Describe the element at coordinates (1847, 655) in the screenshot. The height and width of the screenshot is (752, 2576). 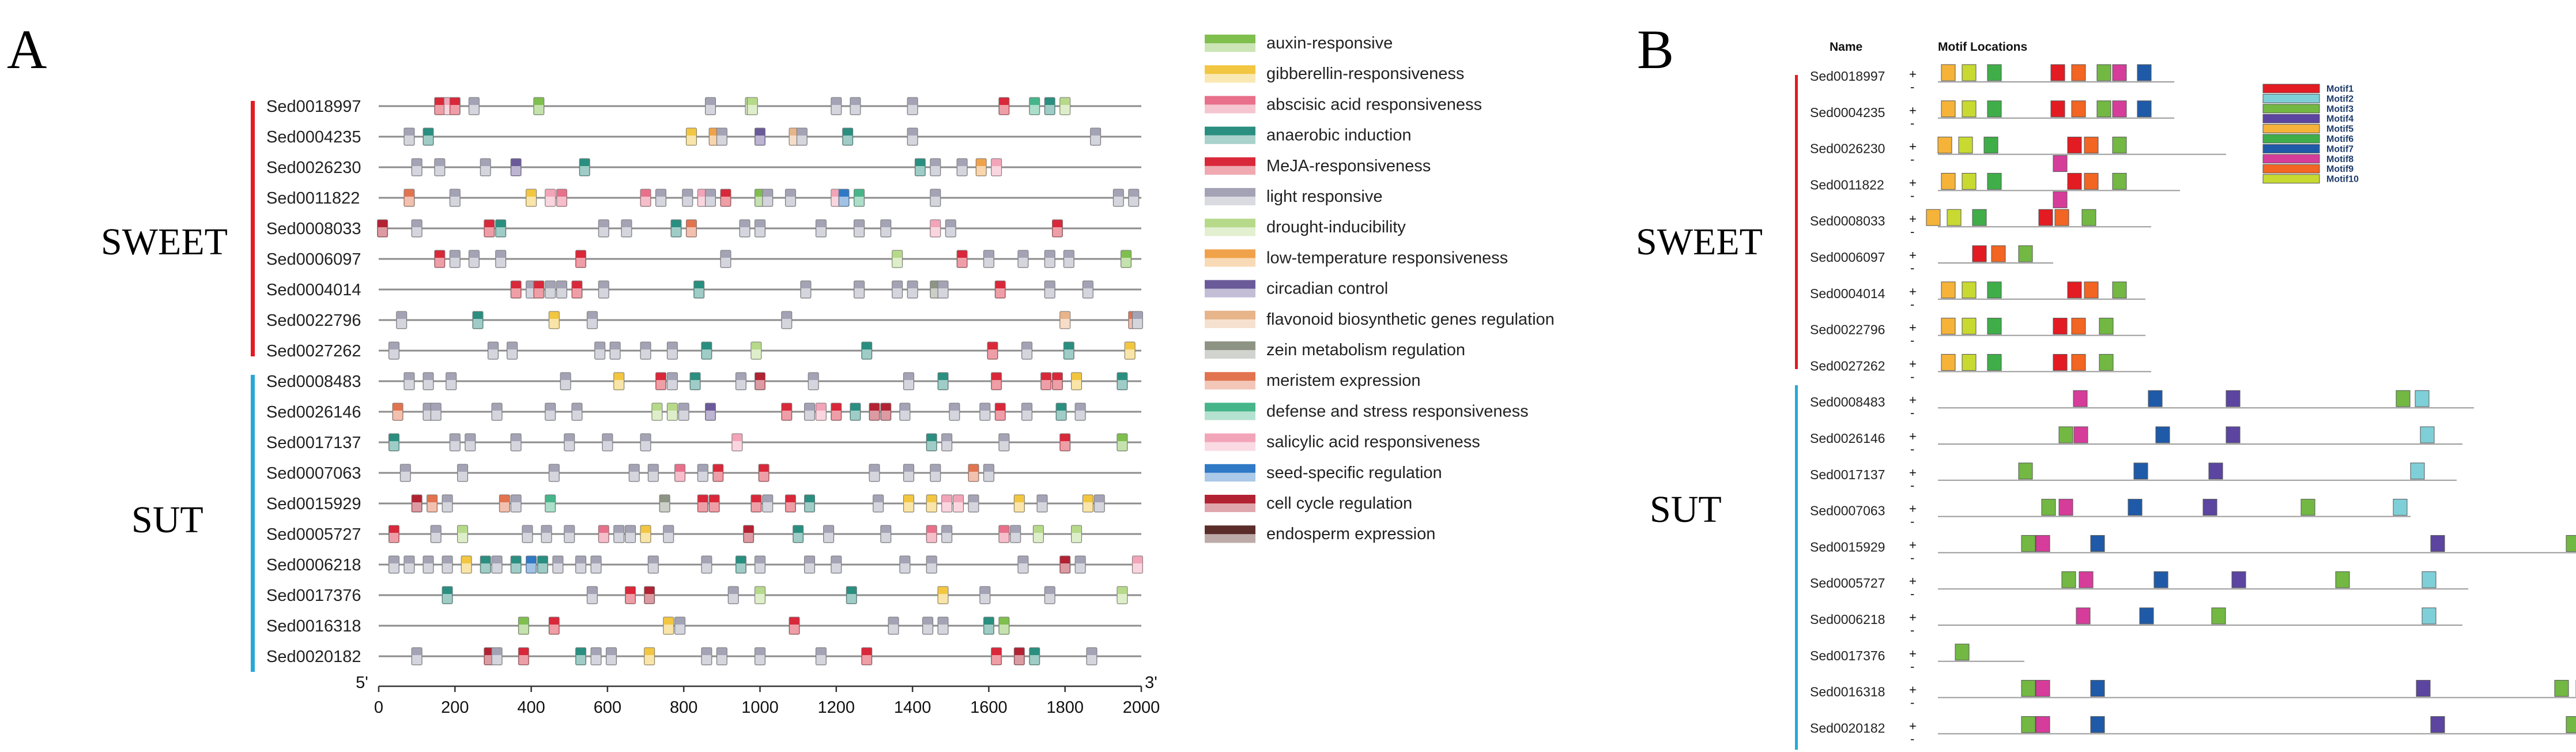
I see `panel-b-gene-label: Sed0017376` at that location.